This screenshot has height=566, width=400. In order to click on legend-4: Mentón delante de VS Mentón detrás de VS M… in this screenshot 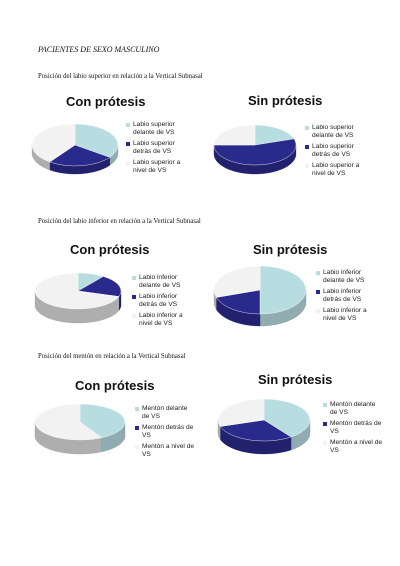, I will do `click(165, 433)`.